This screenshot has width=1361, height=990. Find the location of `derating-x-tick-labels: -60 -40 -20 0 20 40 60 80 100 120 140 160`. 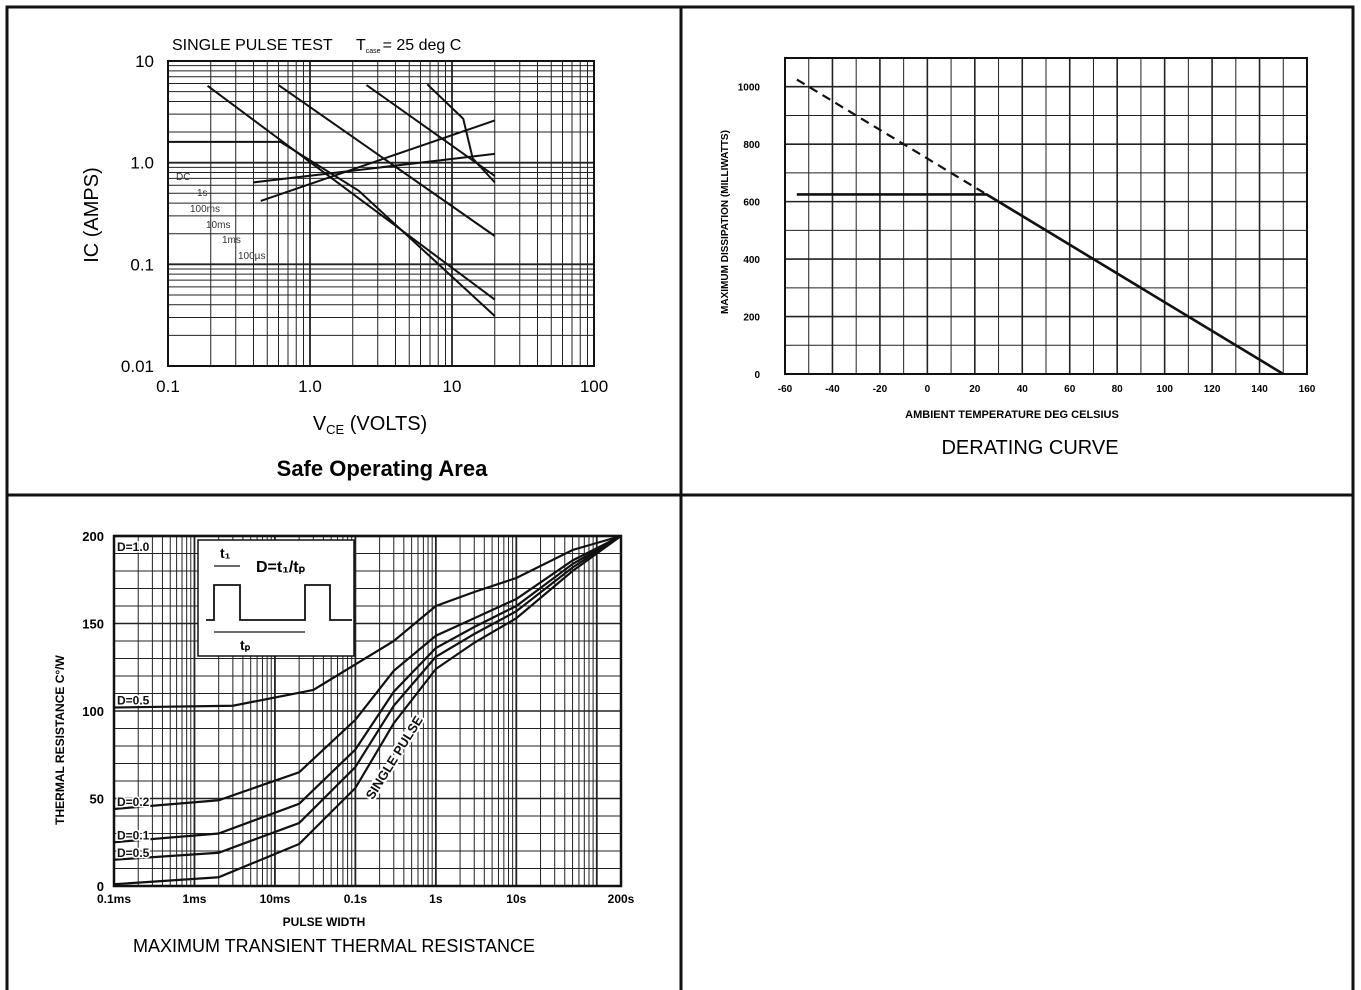

derating-x-tick-labels: -60 -40 -20 0 20 40 60 80 100 120 140 160 is located at coordinates (1047, 389).